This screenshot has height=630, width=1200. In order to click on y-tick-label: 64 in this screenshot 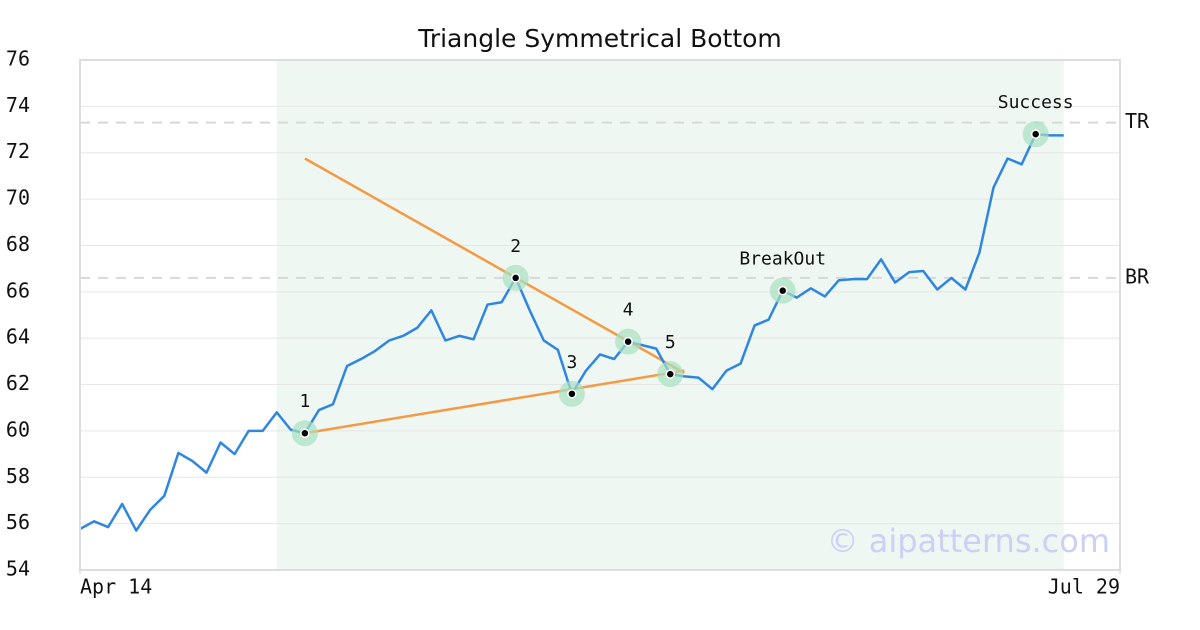, I will do `click(18, 337)`.